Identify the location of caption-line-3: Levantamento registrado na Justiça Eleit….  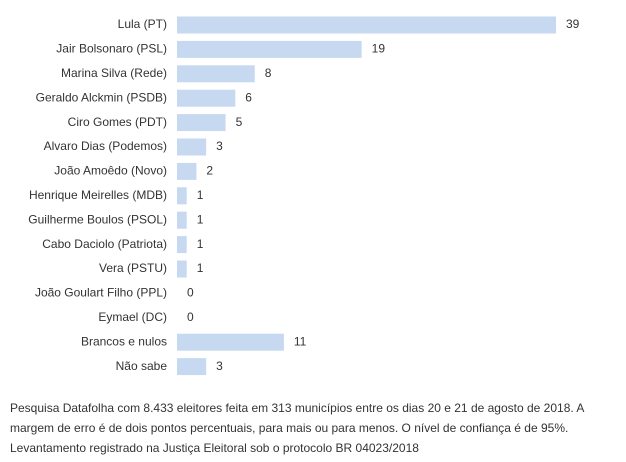
(214, 448).